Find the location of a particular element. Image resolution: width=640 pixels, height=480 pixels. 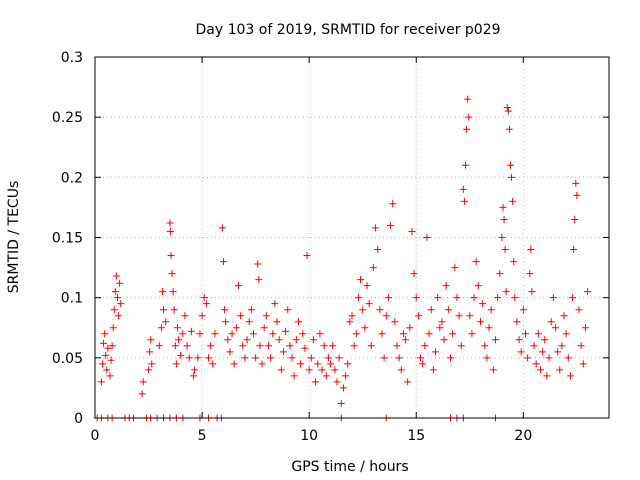

y-tick-label: 0.05 is located at coordinates (67, 359).